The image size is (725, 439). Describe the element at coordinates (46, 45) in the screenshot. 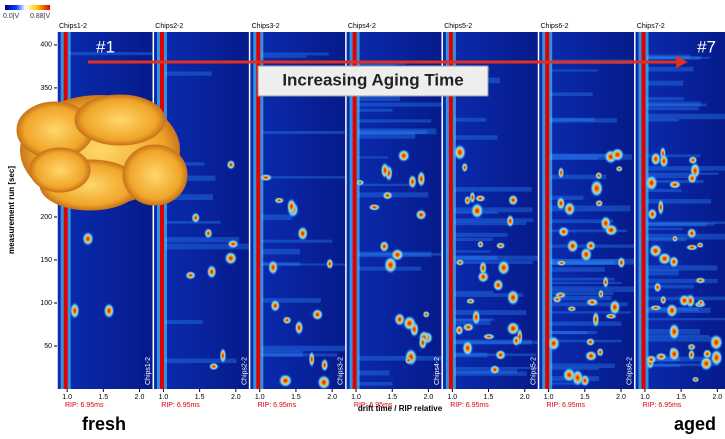

I see `y-tick-label: 400` at that location.